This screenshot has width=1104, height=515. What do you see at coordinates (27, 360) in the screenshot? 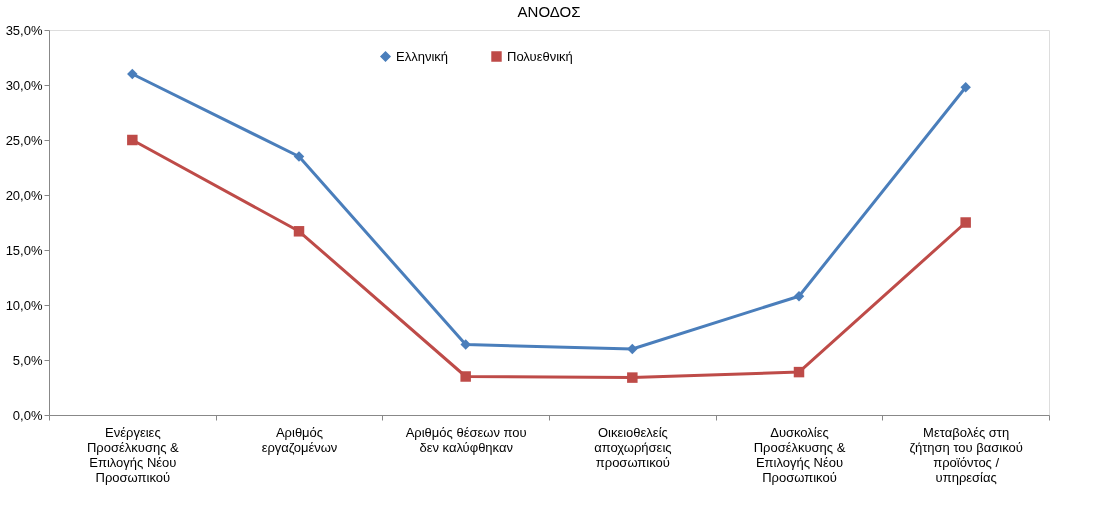
I see `y-tick-label: 5,0%` at bounding box center [27, 360].